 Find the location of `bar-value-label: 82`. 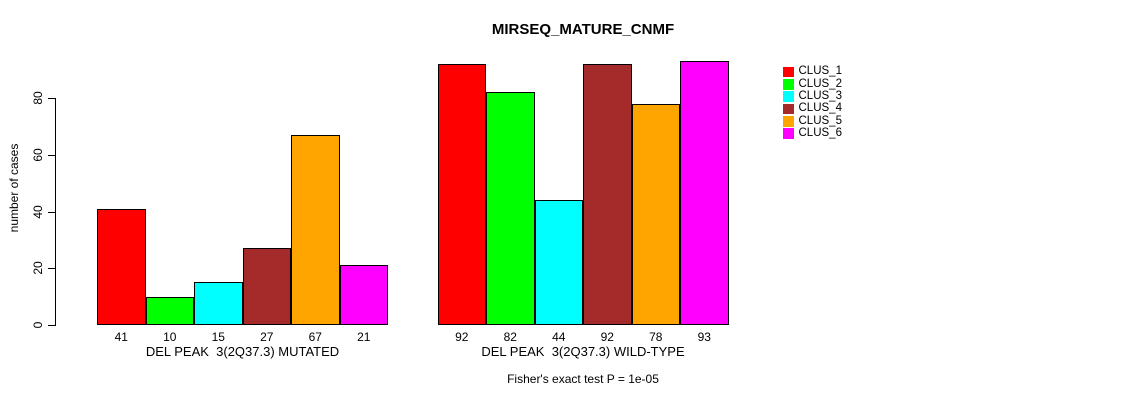

bar-value-label: 82 is located at coordinates (510, 337).